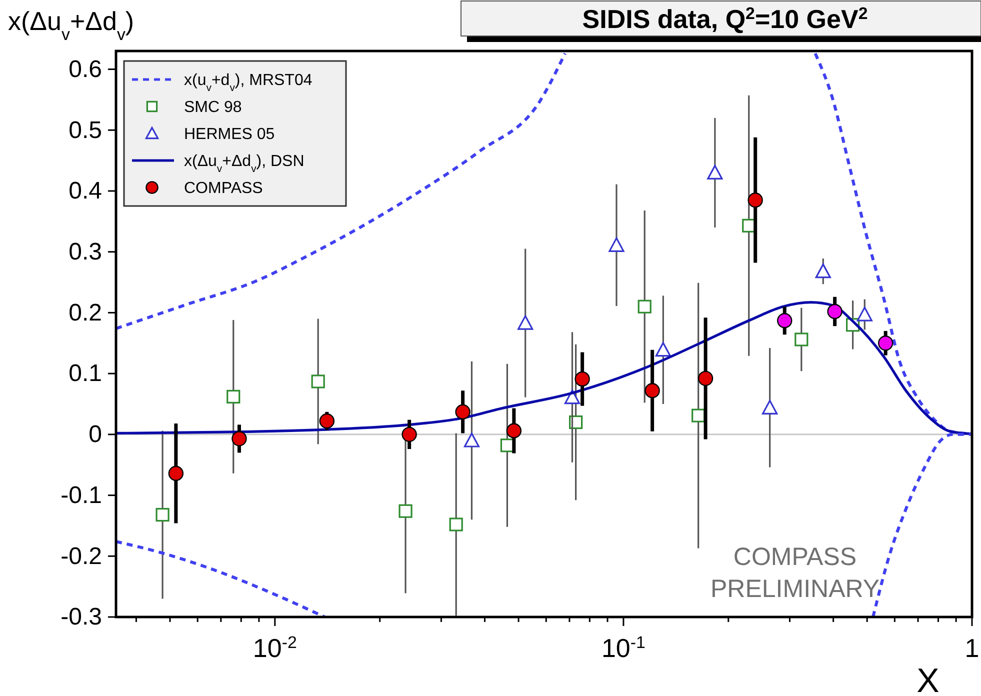  I want to click on x-tick-label: 10$^{-1}$, so click(623, 647).